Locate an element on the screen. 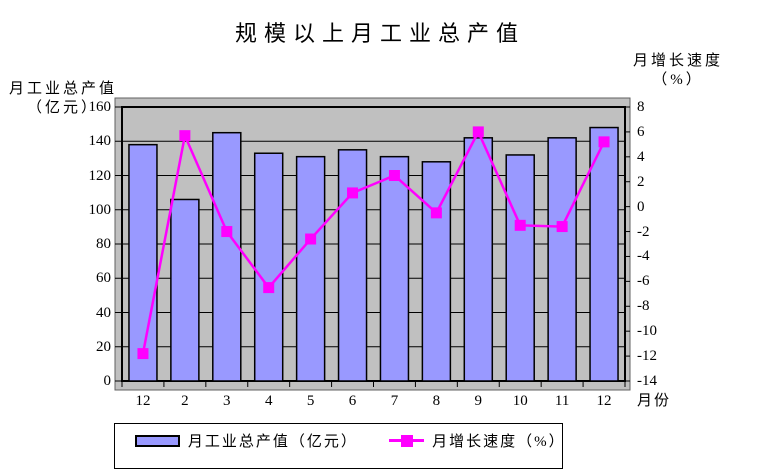 The image size is (760, 469). category-label: 2 is located at coordinates (185, 401).